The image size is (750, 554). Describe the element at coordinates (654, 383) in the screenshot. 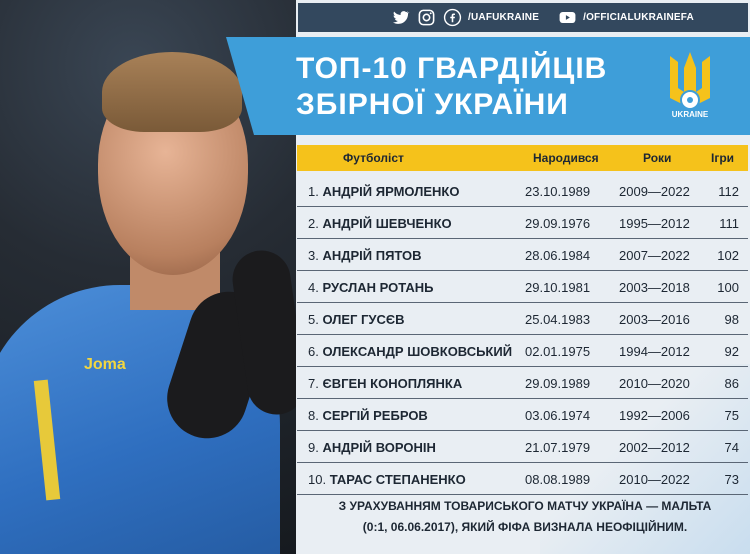

I see `career-years: 2010—2020` at that location.